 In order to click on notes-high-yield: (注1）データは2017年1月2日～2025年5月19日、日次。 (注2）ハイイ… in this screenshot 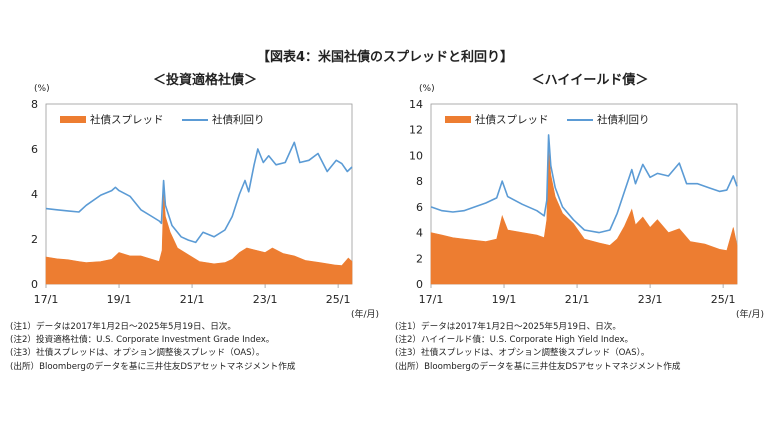, I will do `click(537, 347)`.